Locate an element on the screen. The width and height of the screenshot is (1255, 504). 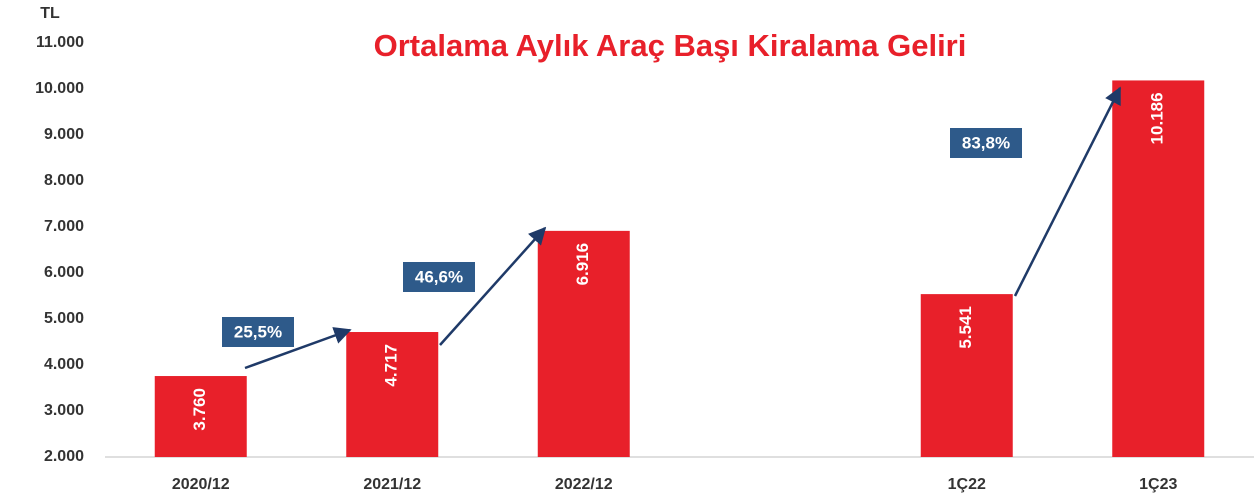
y-tick-label: 9.000 is located at coordinates (64, 134).